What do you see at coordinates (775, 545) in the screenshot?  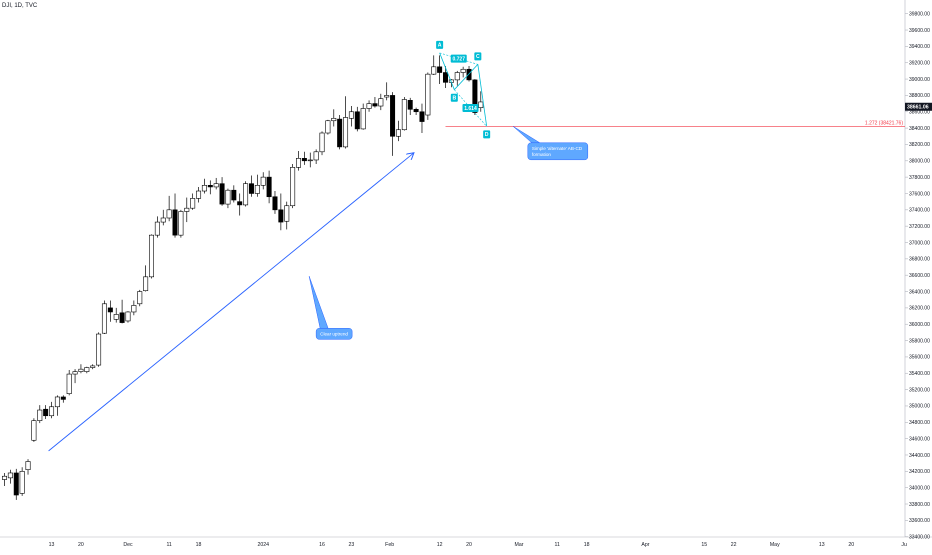 I see `time-tick-label: May` at bounding box center [775, 545].